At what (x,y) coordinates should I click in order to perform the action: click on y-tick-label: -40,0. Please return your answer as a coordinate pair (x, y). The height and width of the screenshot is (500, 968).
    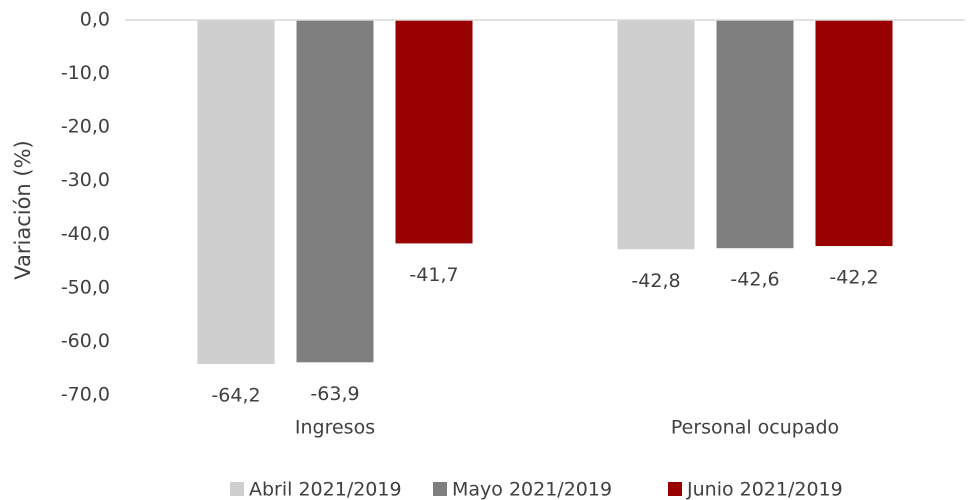
    Looking at the image, I should click on (85, 234).